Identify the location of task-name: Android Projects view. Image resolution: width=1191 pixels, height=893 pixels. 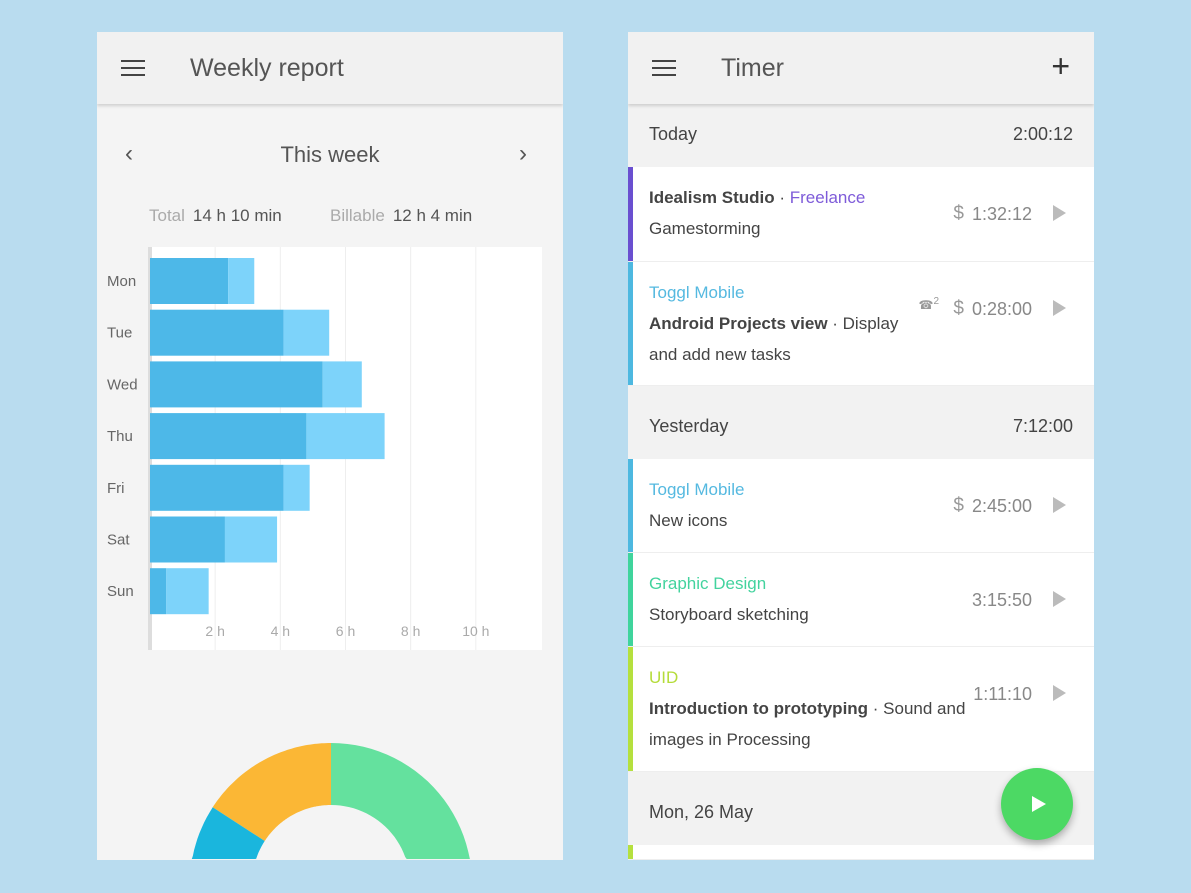
(738, 323).